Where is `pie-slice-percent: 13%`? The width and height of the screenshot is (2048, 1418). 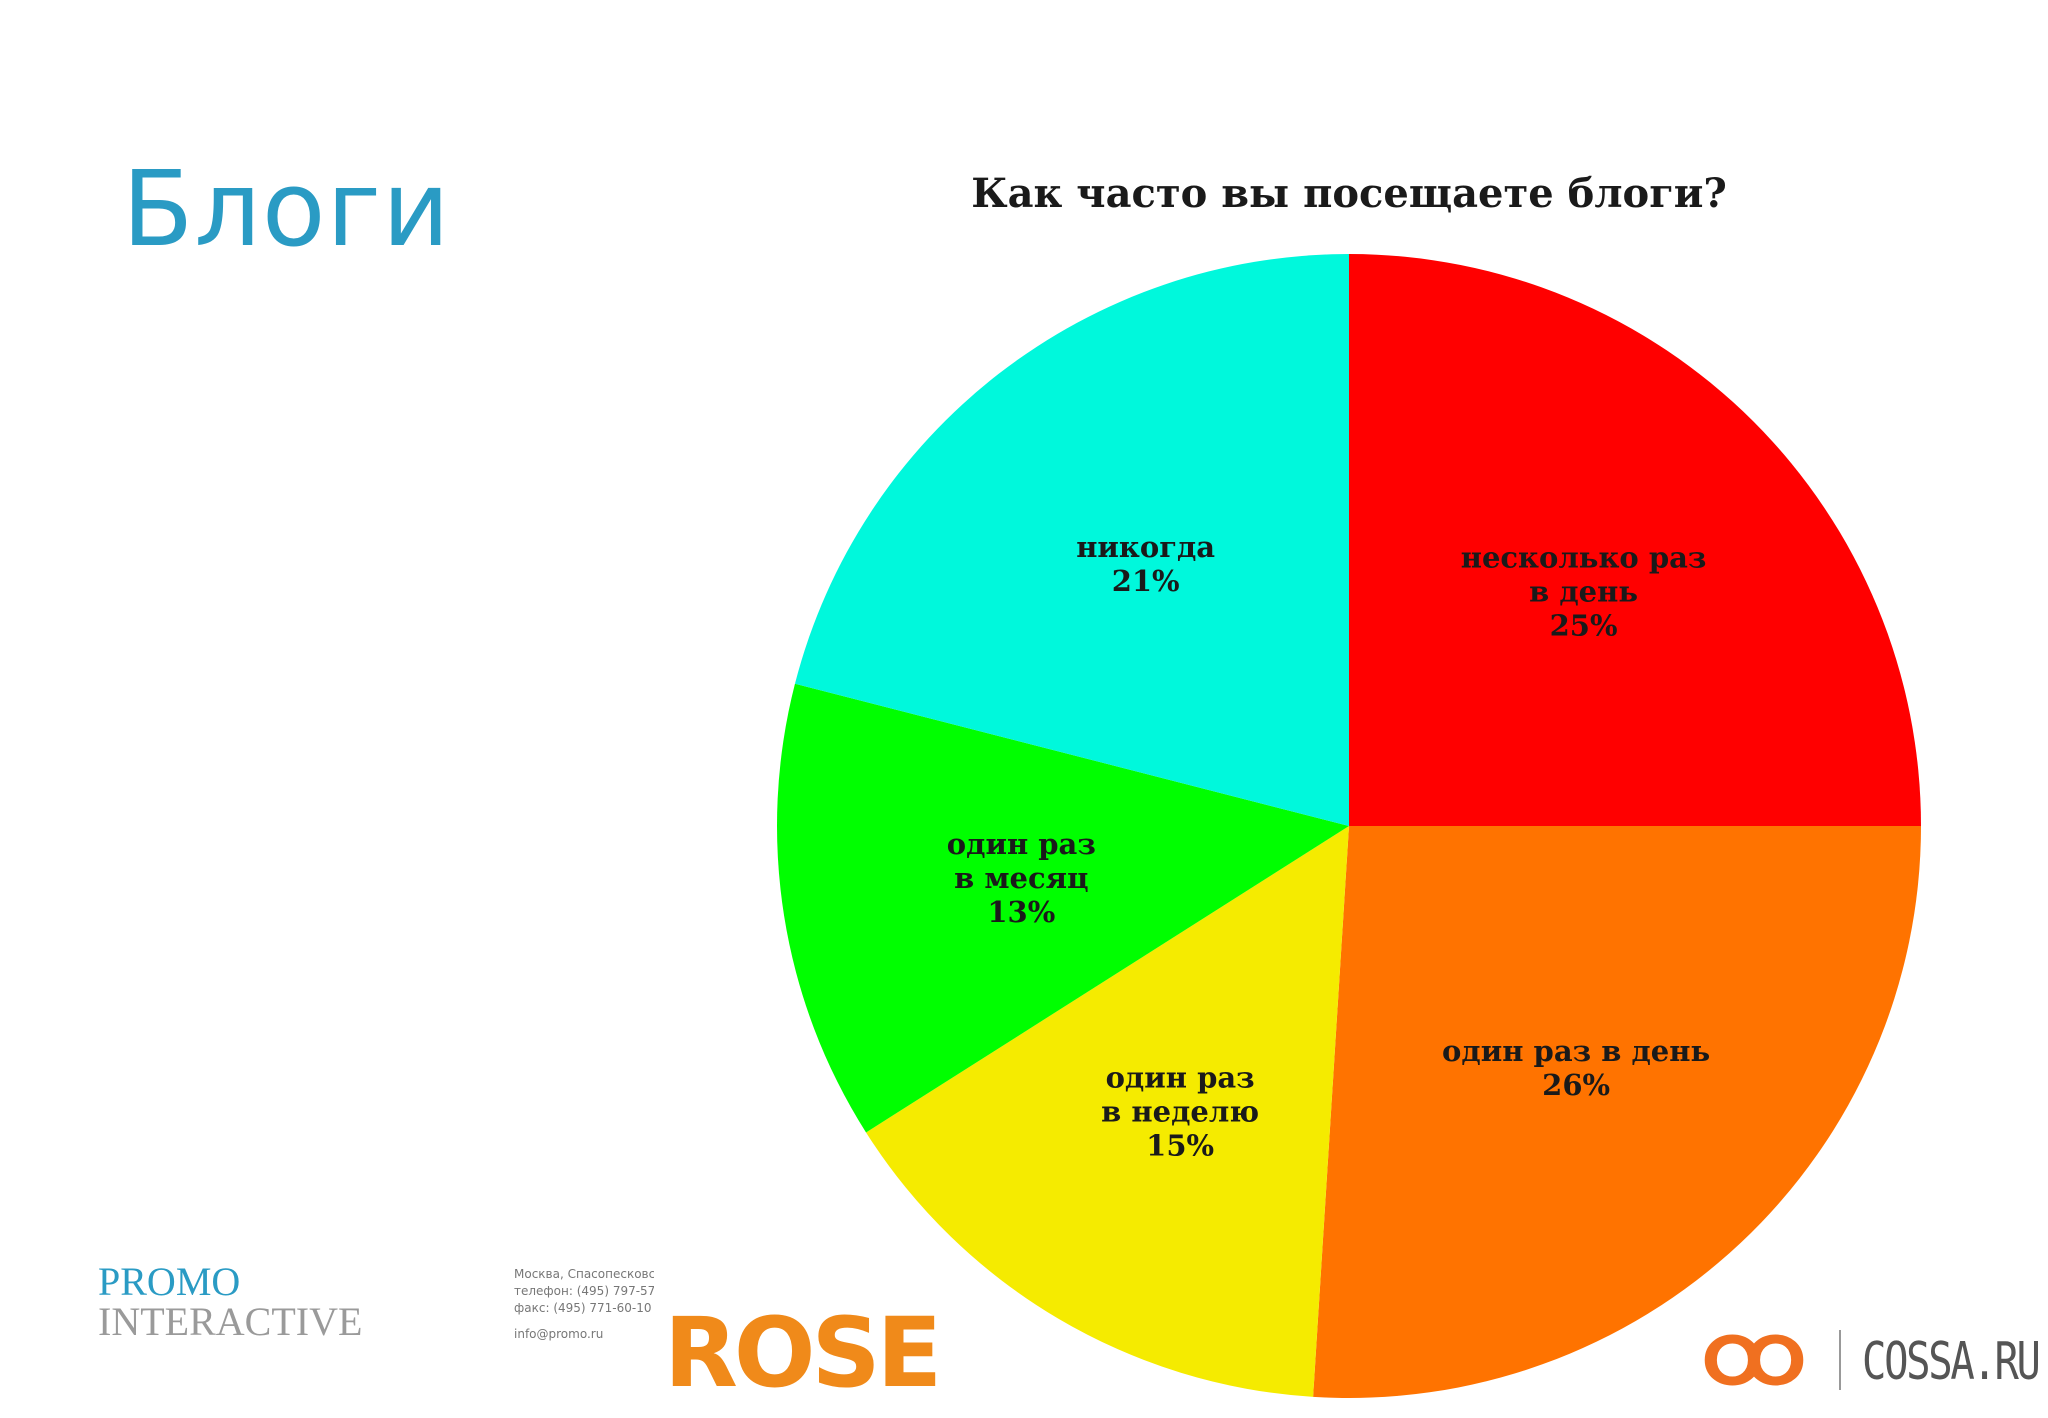
pie-slice-percent: 13% is located at coordinates (1021, 912).